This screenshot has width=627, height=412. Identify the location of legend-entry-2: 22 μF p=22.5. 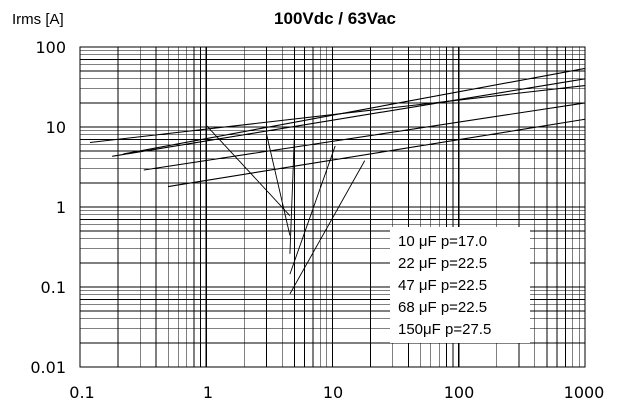
(442, 263).